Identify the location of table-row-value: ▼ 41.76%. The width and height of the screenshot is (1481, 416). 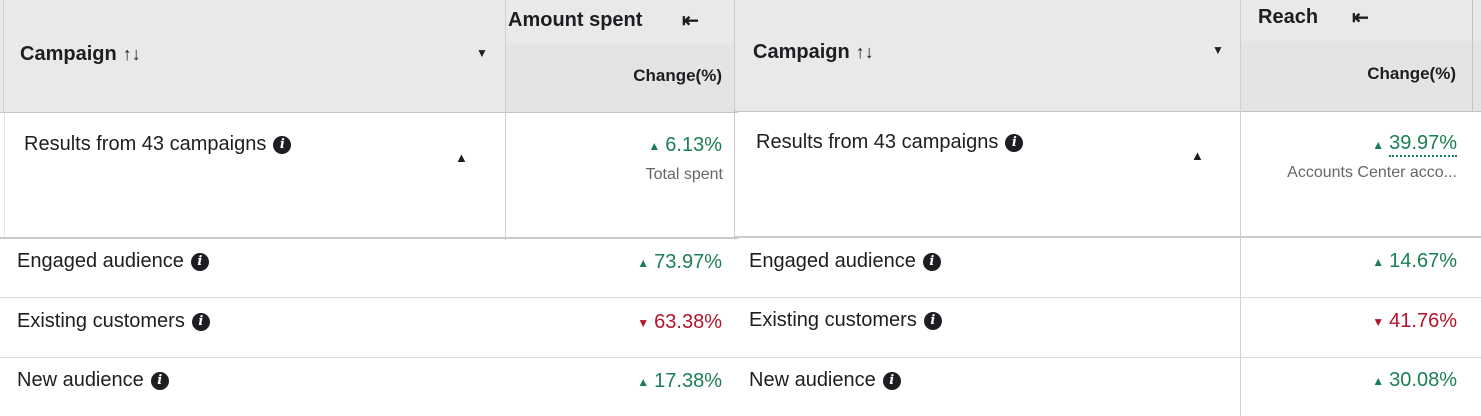
(1375, 321).